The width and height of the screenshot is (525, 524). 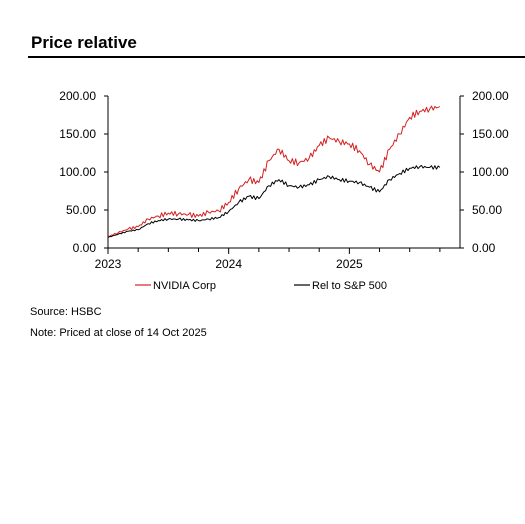 I want to click on y-tick-label-right: 100.00, so click(x=490, y=172).